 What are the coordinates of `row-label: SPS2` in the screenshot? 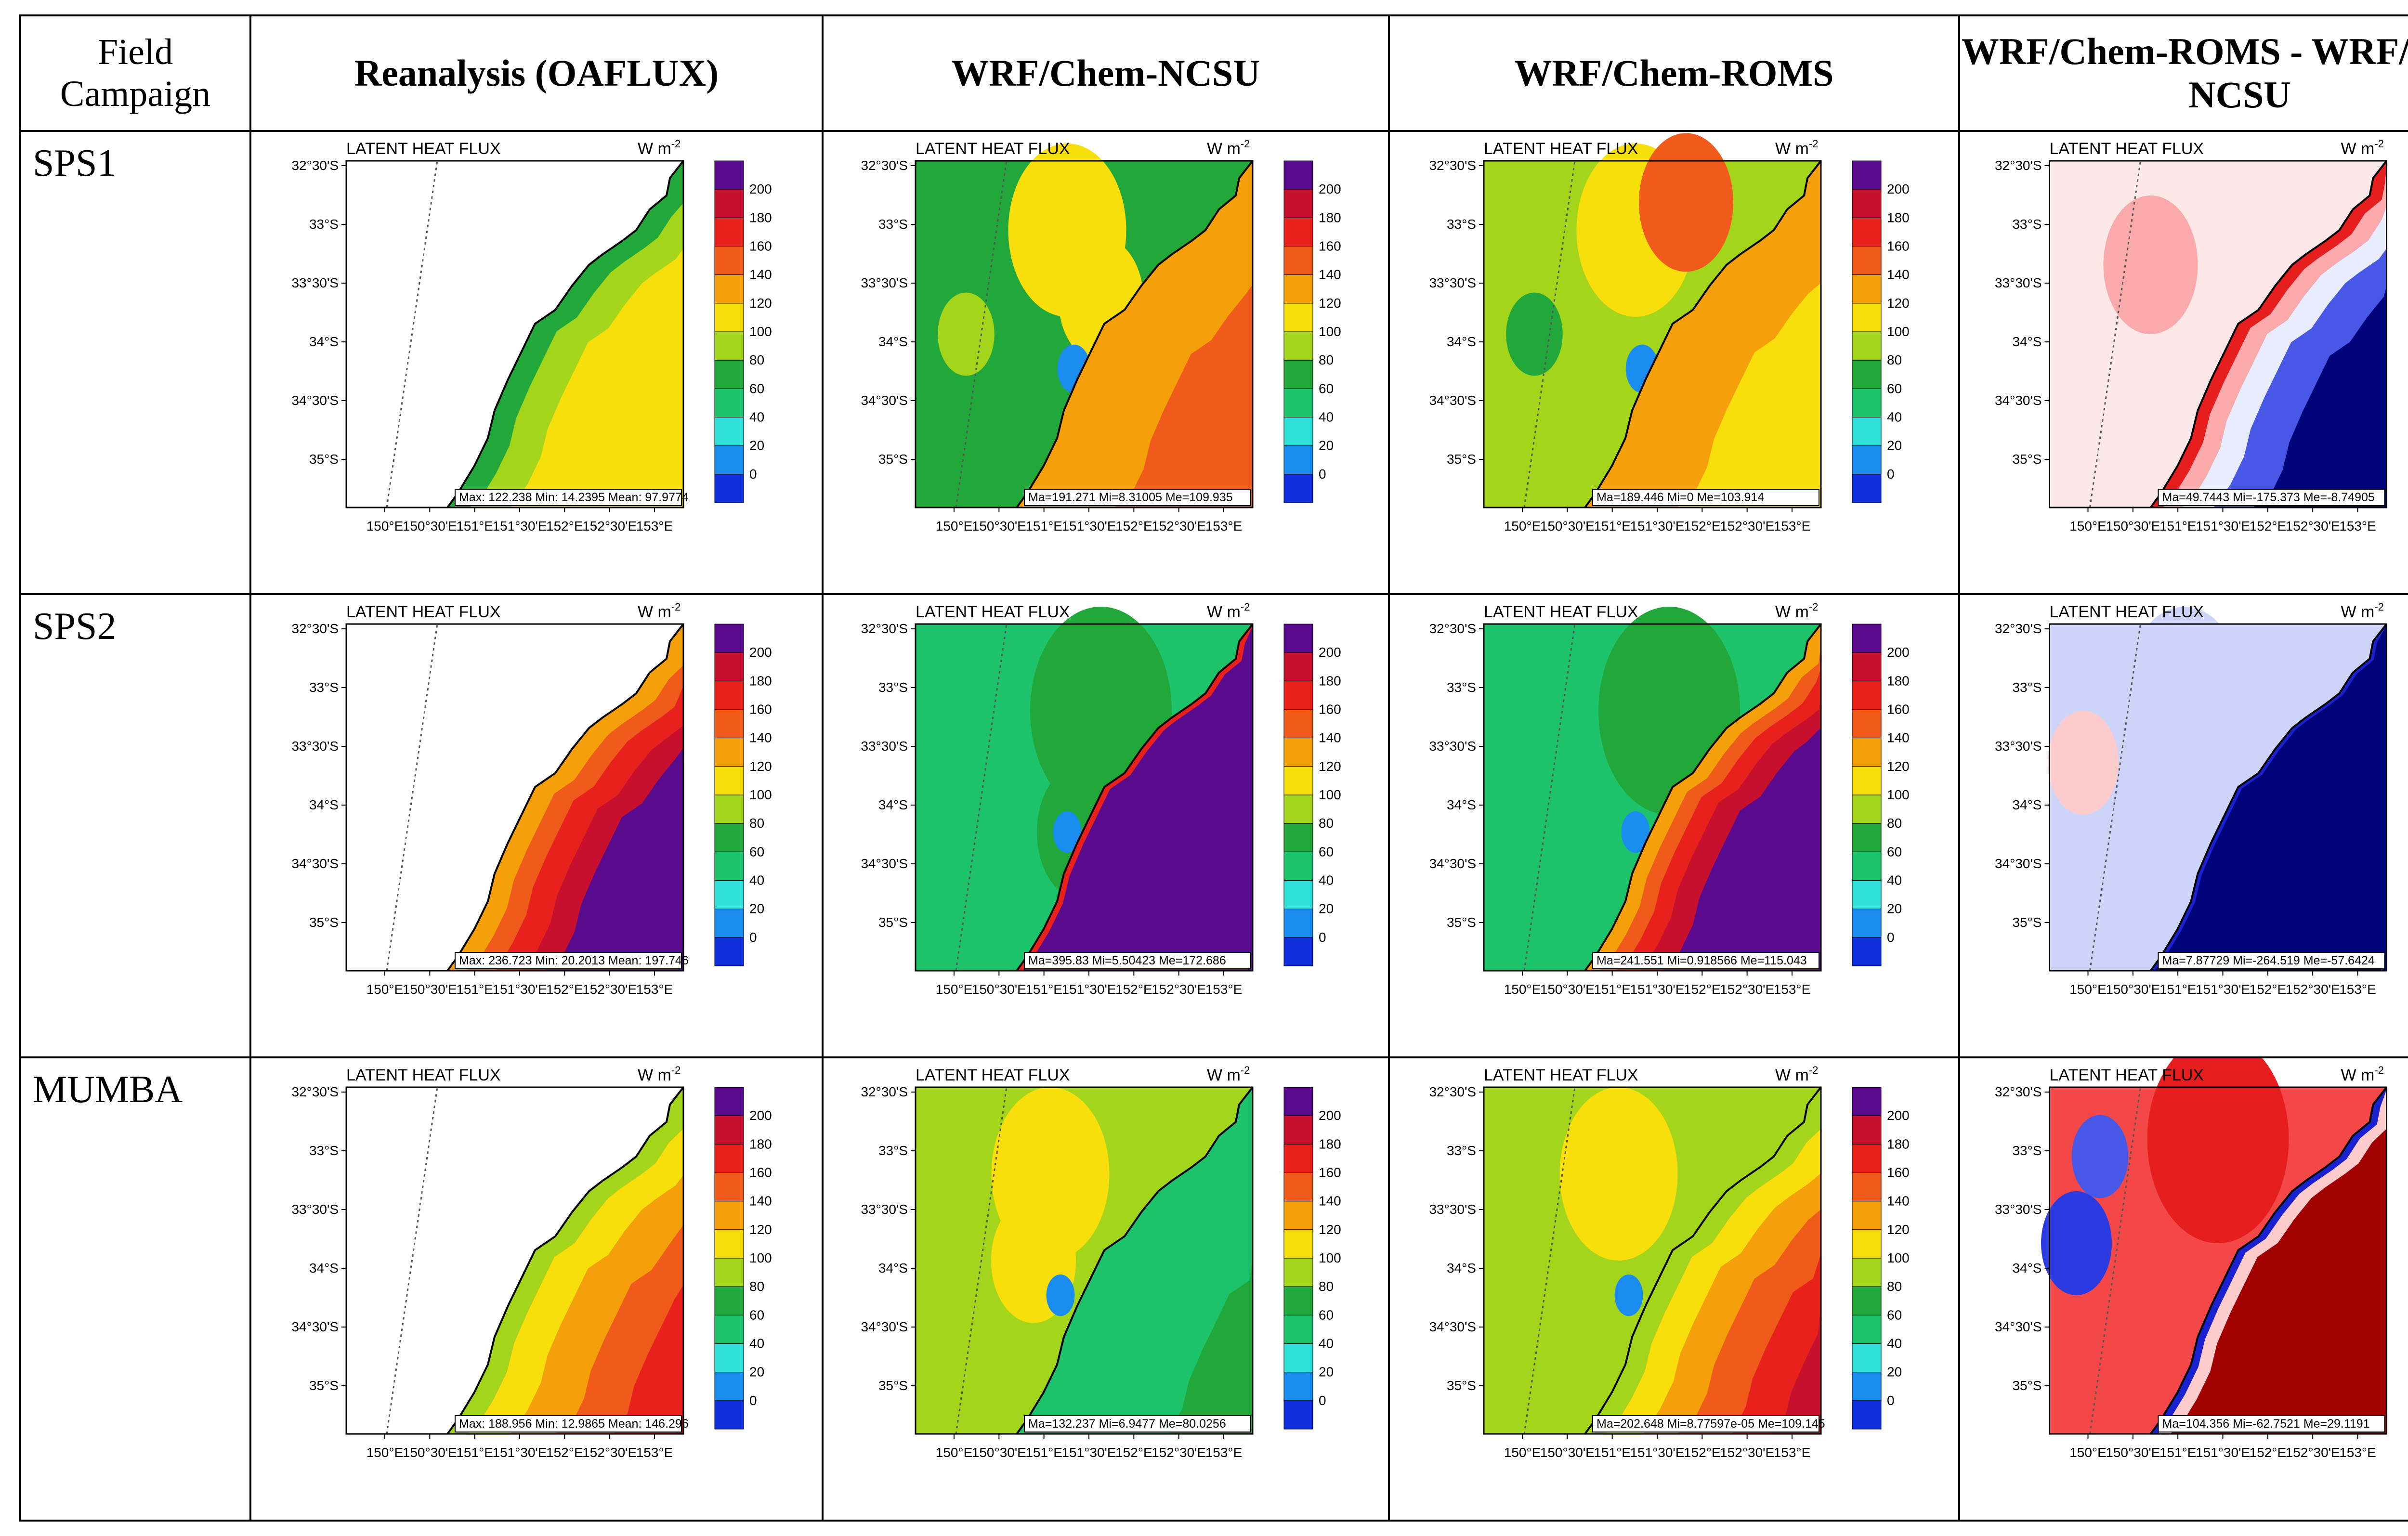 It's located at (135, 825).